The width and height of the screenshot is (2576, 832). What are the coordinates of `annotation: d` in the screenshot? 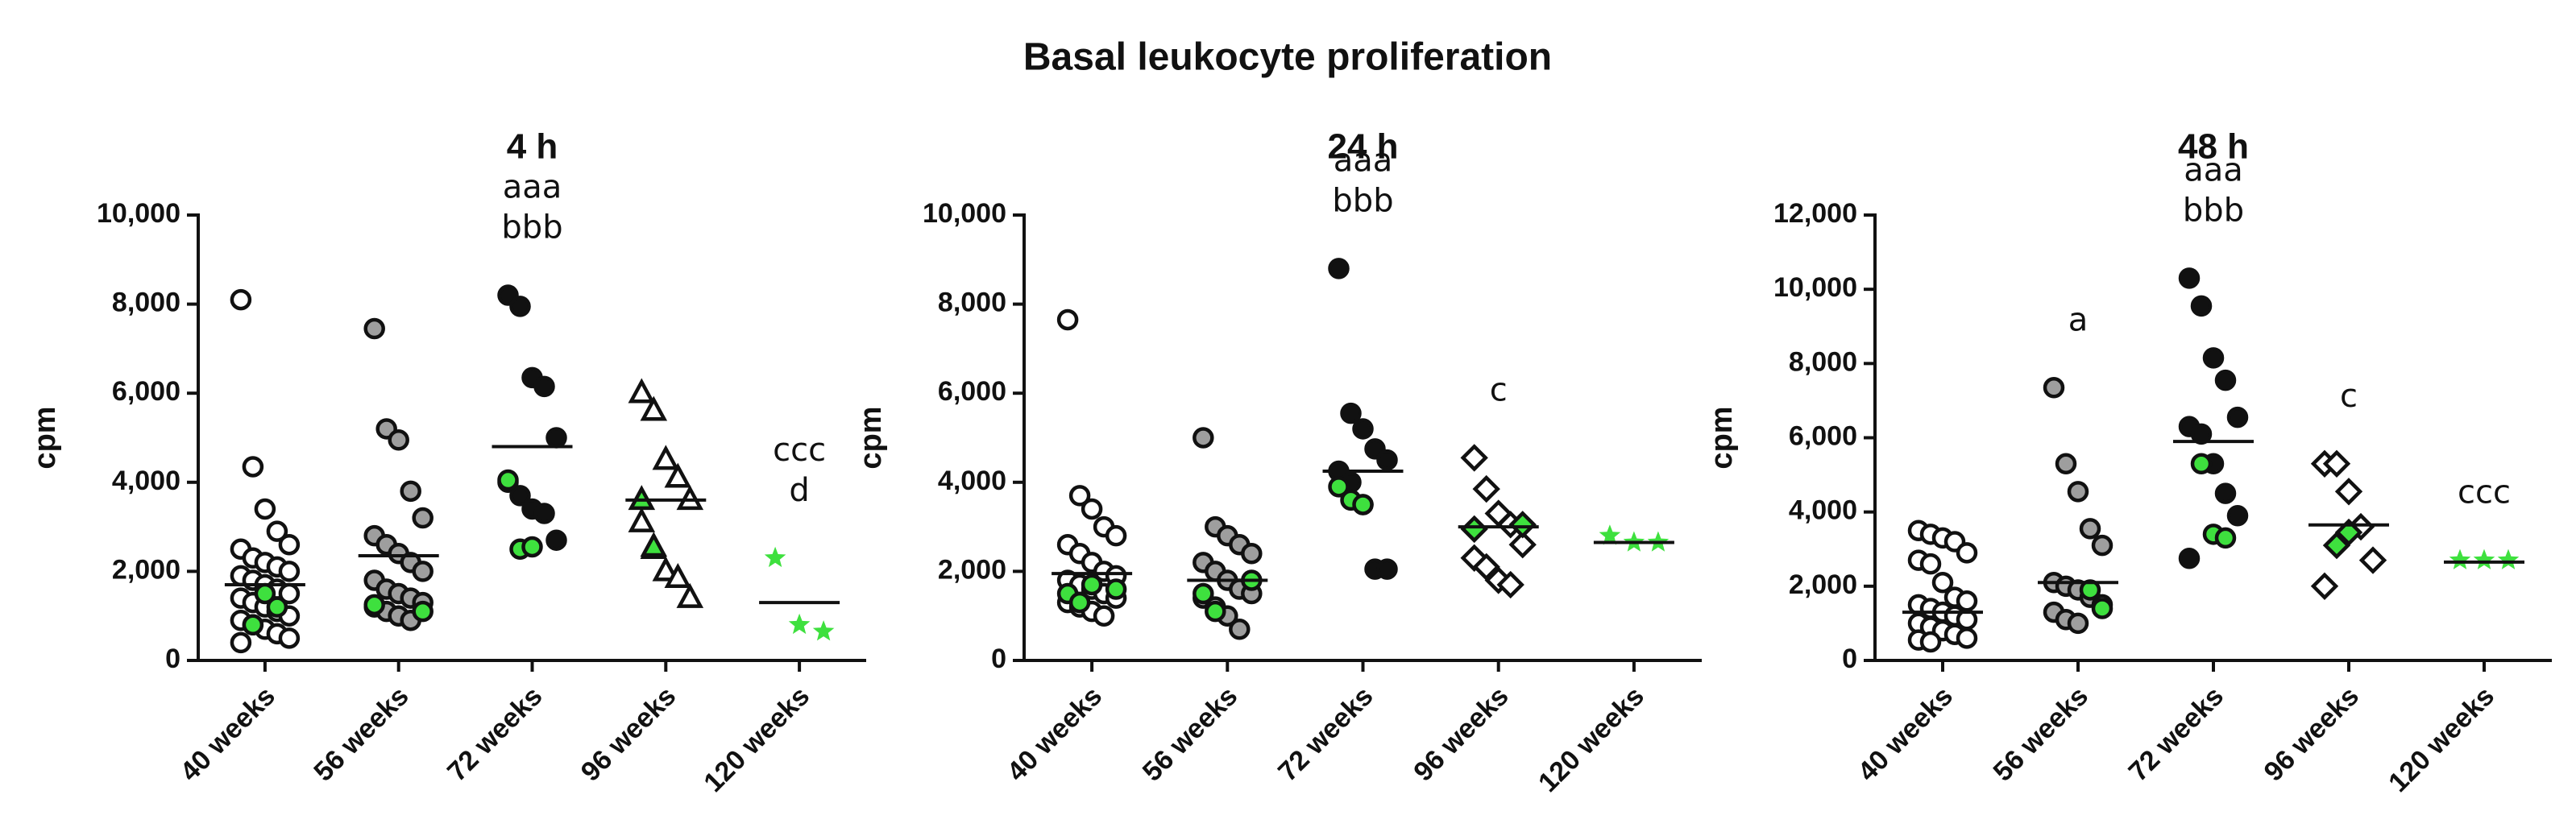 It's located at (799, 491).